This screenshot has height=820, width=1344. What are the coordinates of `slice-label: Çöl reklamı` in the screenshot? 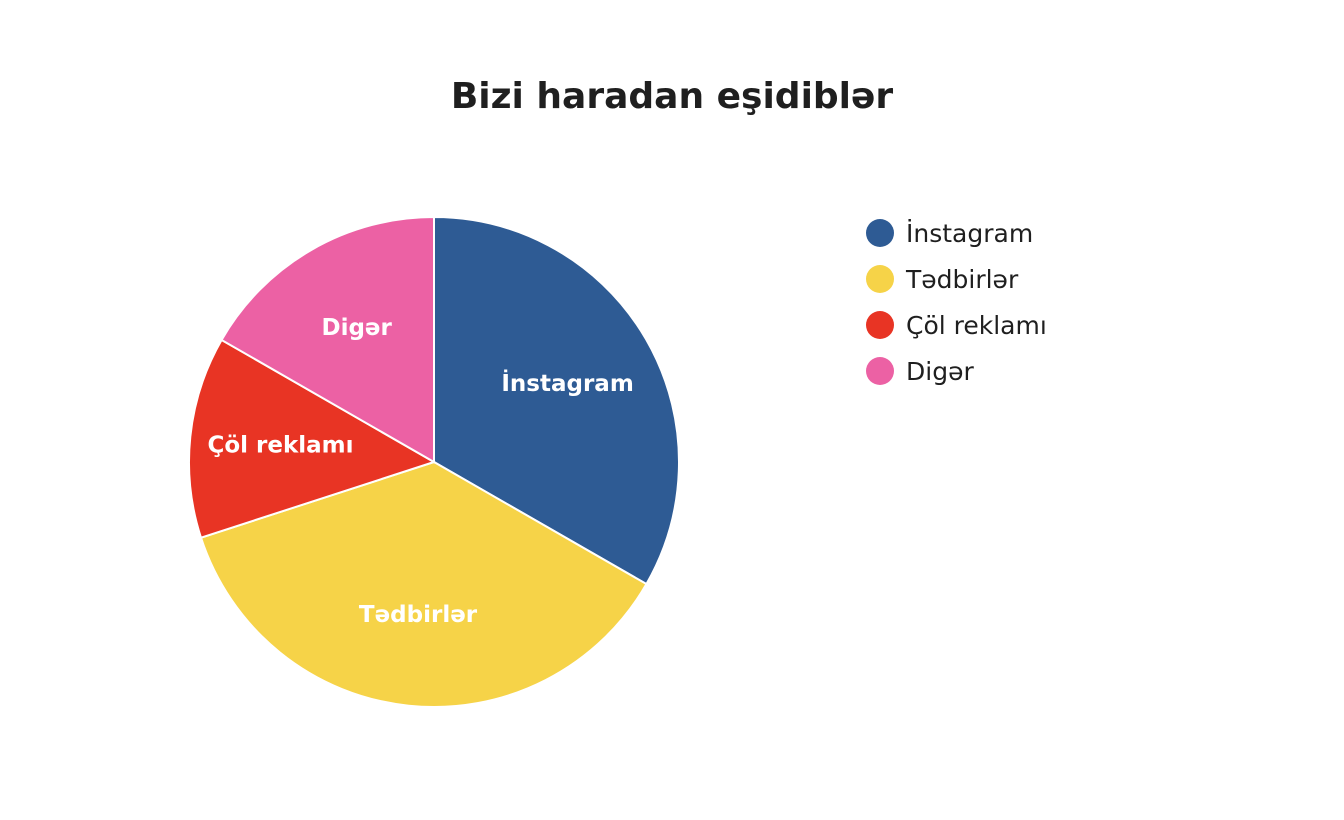 It's located at (280, 446).